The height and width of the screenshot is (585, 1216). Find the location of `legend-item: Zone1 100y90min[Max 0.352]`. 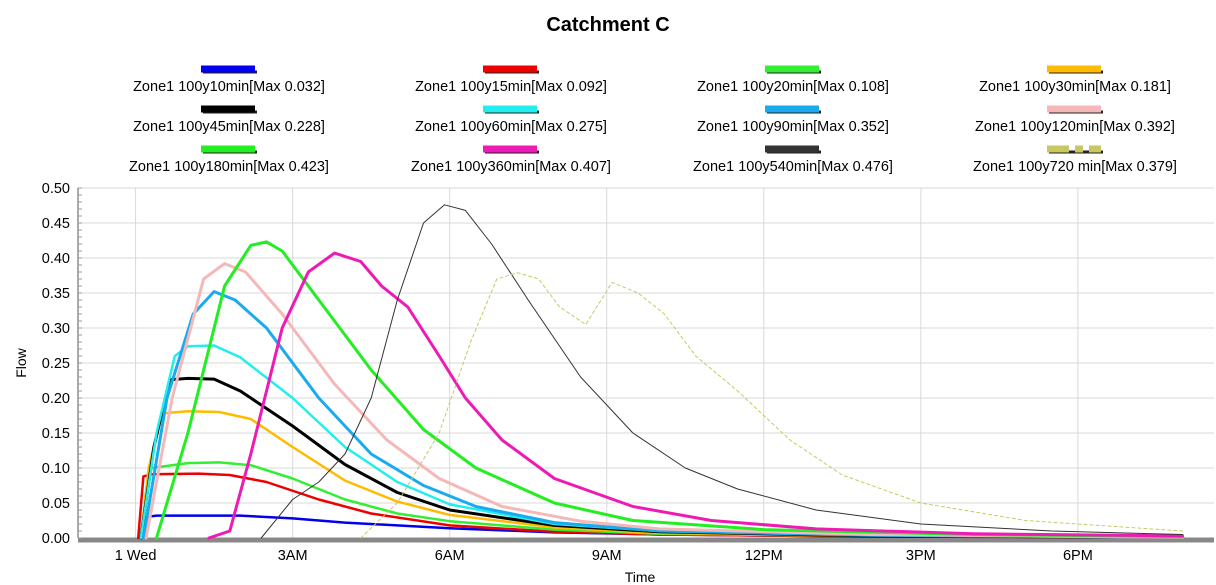

legend-item: Zone1 100y90min[Max 0.352] is located at coordinates (793, 122).